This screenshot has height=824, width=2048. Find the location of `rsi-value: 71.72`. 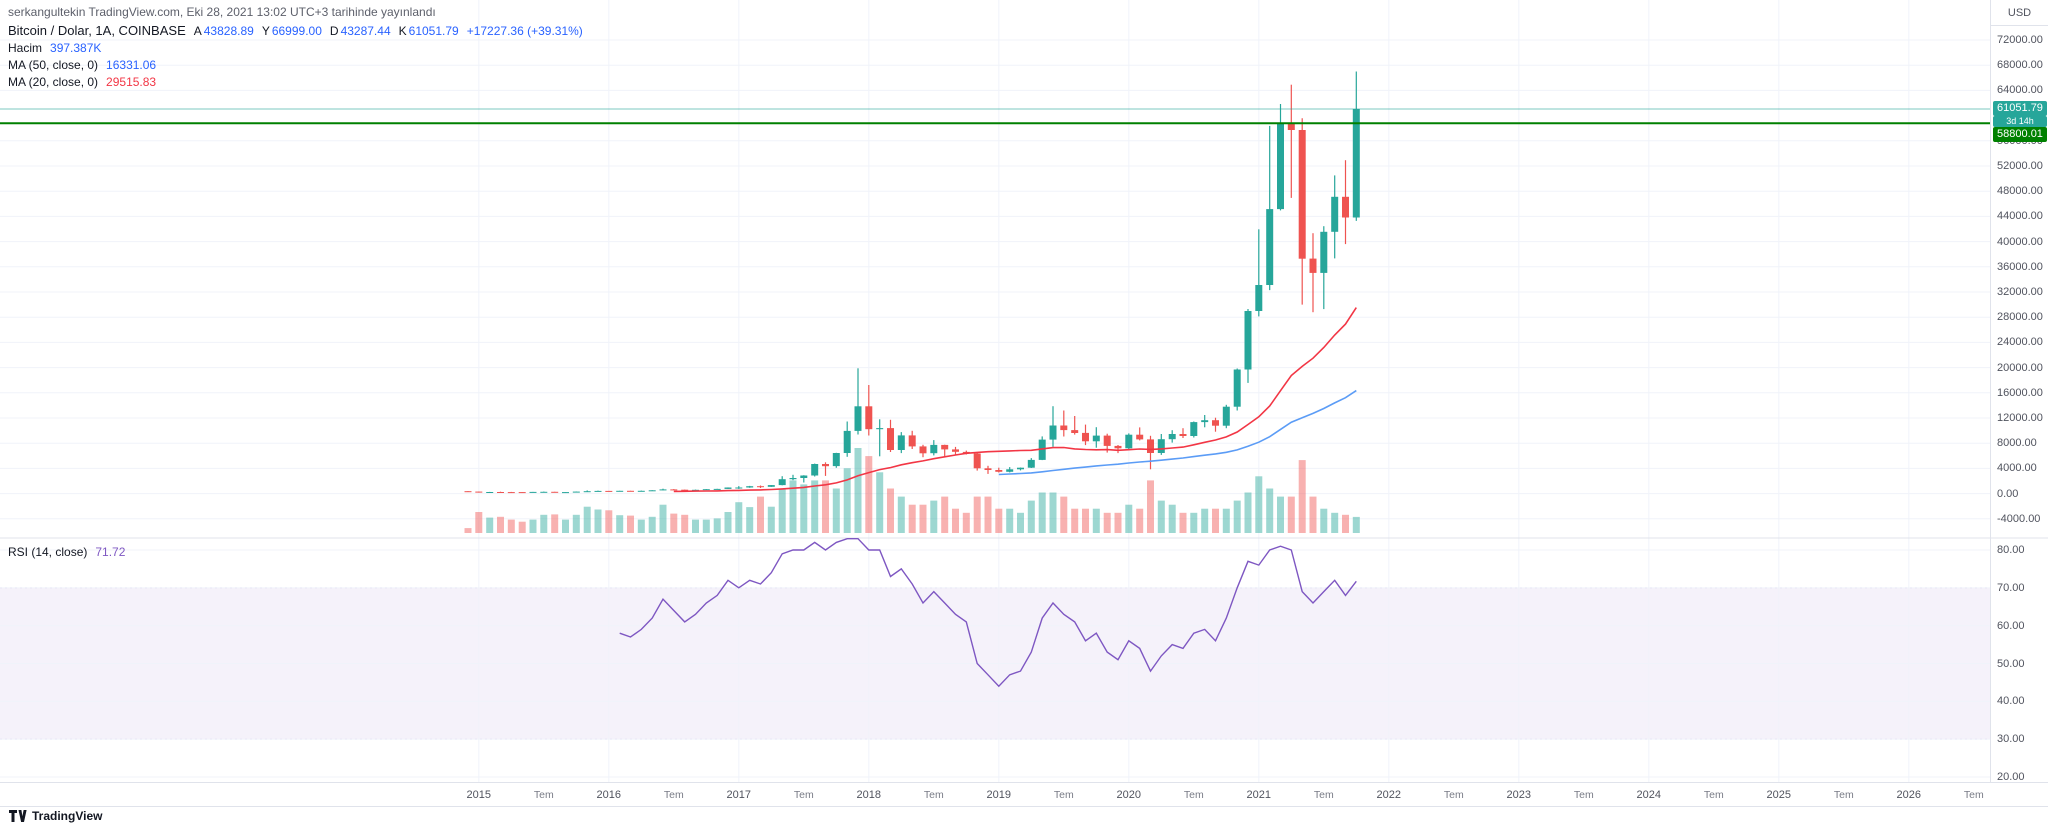

rsi-value: 71.72 is located at coordinates (110, 551).